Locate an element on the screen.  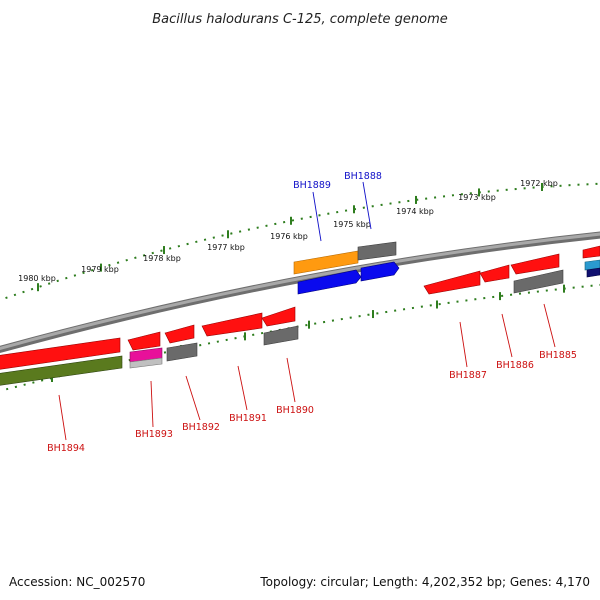
gene-label-bh1892: BH1892 is located at coordinates (201, 427).